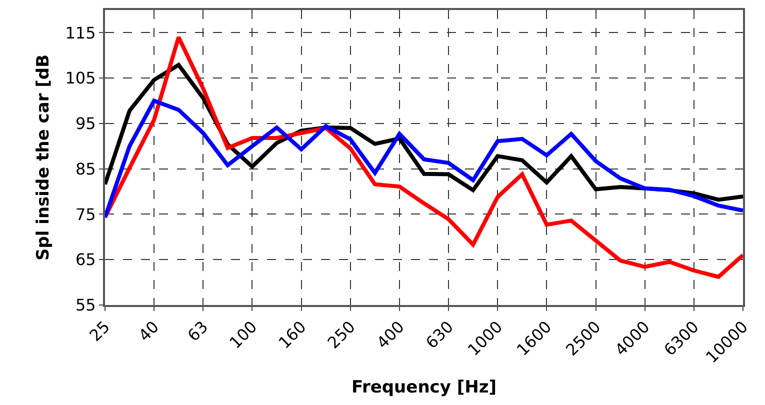 The height and width of the screenshot is (405, 765). I want to click on y-axis-title: Spl inside the car [dB, so click(43, 157).